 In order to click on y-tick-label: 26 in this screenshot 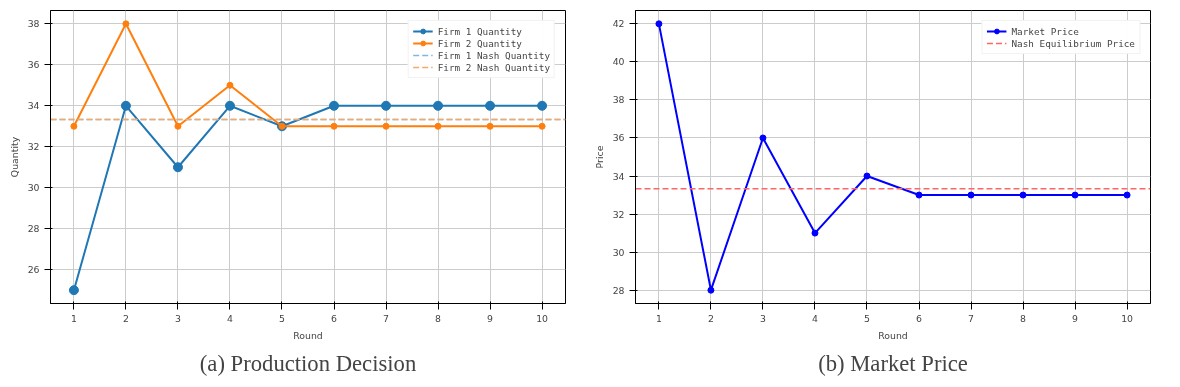, I will do `click(33, 270)`.